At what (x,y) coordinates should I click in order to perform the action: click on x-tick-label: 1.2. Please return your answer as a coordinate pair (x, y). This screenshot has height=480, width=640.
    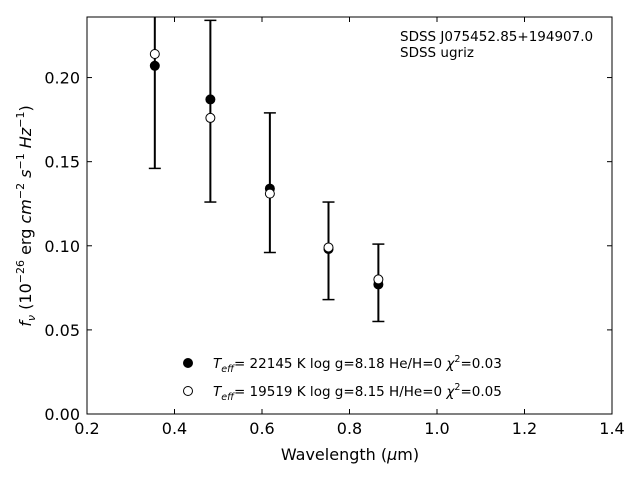
    Looking at the image, I should click on (524, 428).